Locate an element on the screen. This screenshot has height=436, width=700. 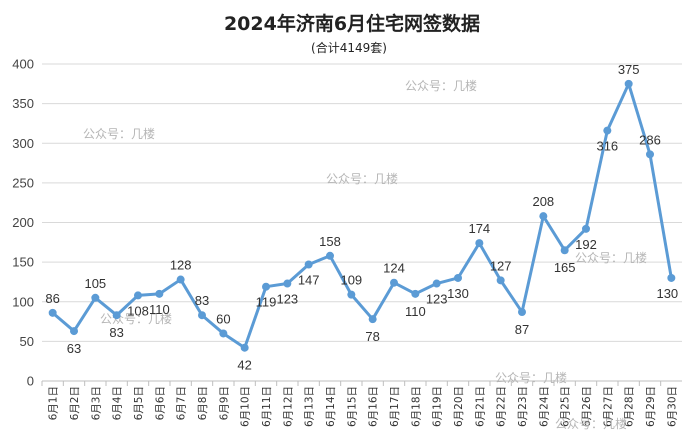
x-tick-label: 6月20日 is located at coordinates (459, 406).